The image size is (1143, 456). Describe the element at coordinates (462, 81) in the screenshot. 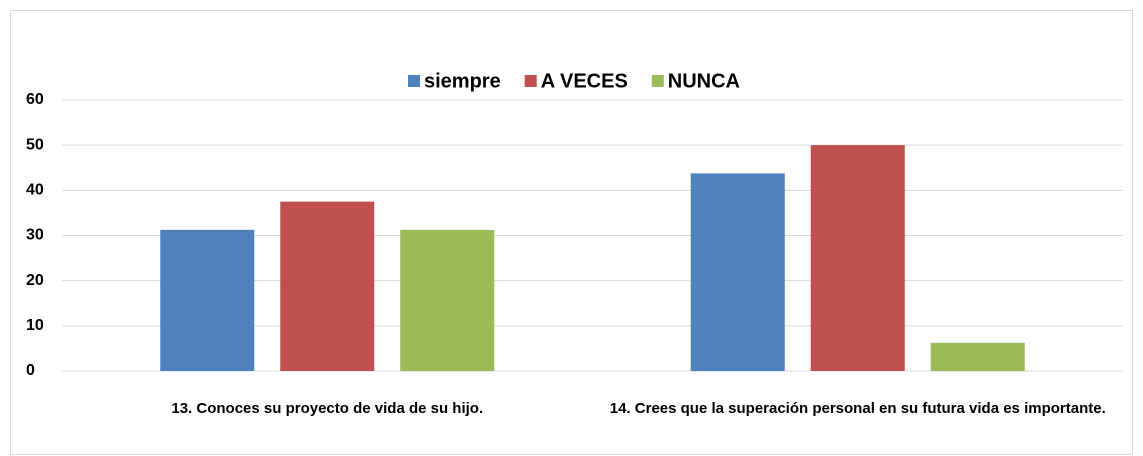

I see `legend-label: siempre` at that location.